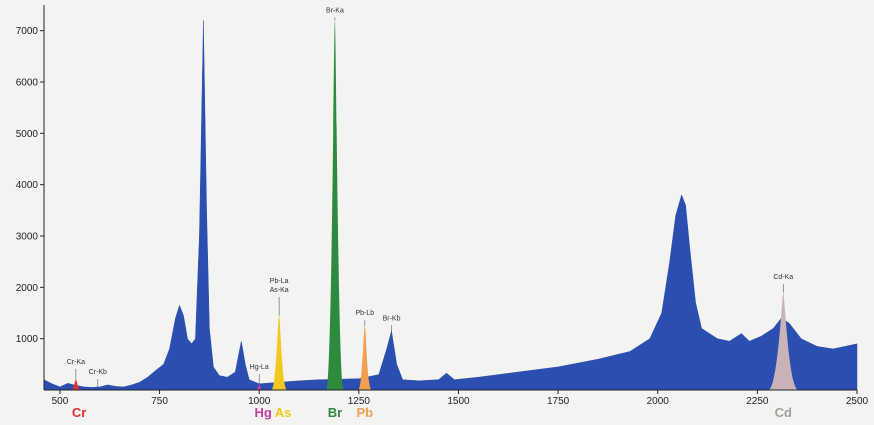 The width and height of the screenshot is (874, 425). I want to click on element-label-cr: Cr, so click(79, 412).